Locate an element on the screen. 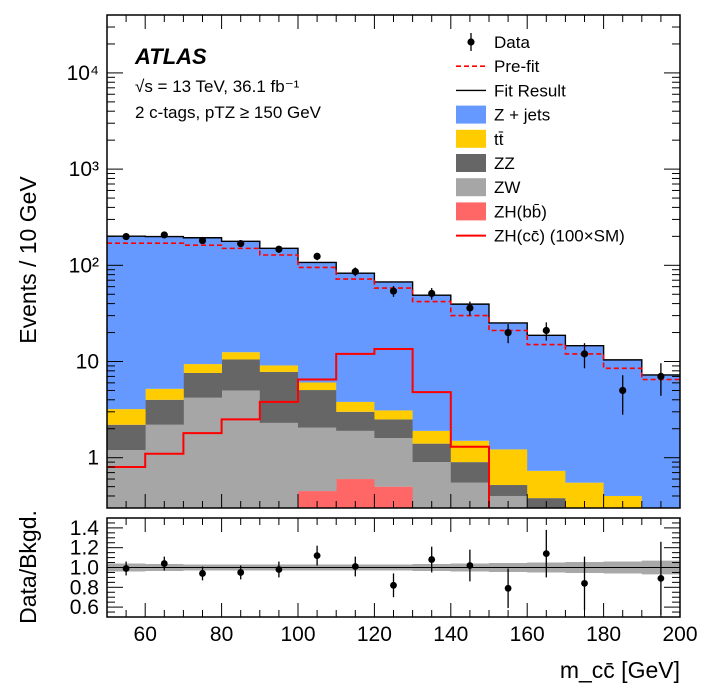 This screenshot has height=690, width=703. main-y-tick-label-2: 10² is located at coordinates (84, 265).